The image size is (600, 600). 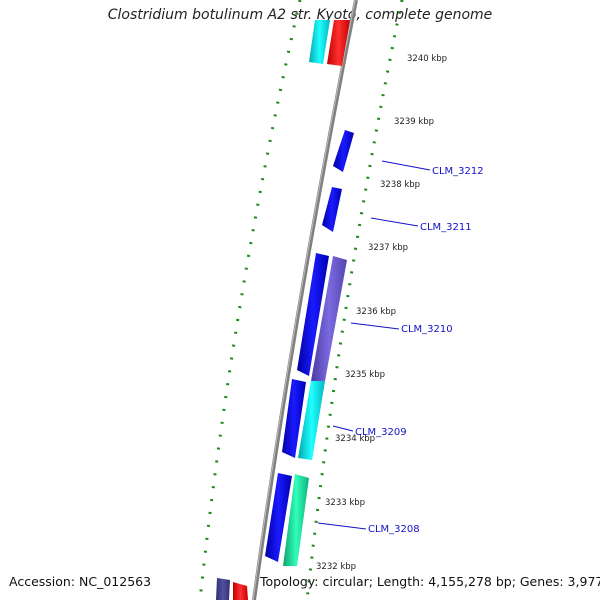 I want to click on gene-label: CLM_3210, so click(x=427, y=329).